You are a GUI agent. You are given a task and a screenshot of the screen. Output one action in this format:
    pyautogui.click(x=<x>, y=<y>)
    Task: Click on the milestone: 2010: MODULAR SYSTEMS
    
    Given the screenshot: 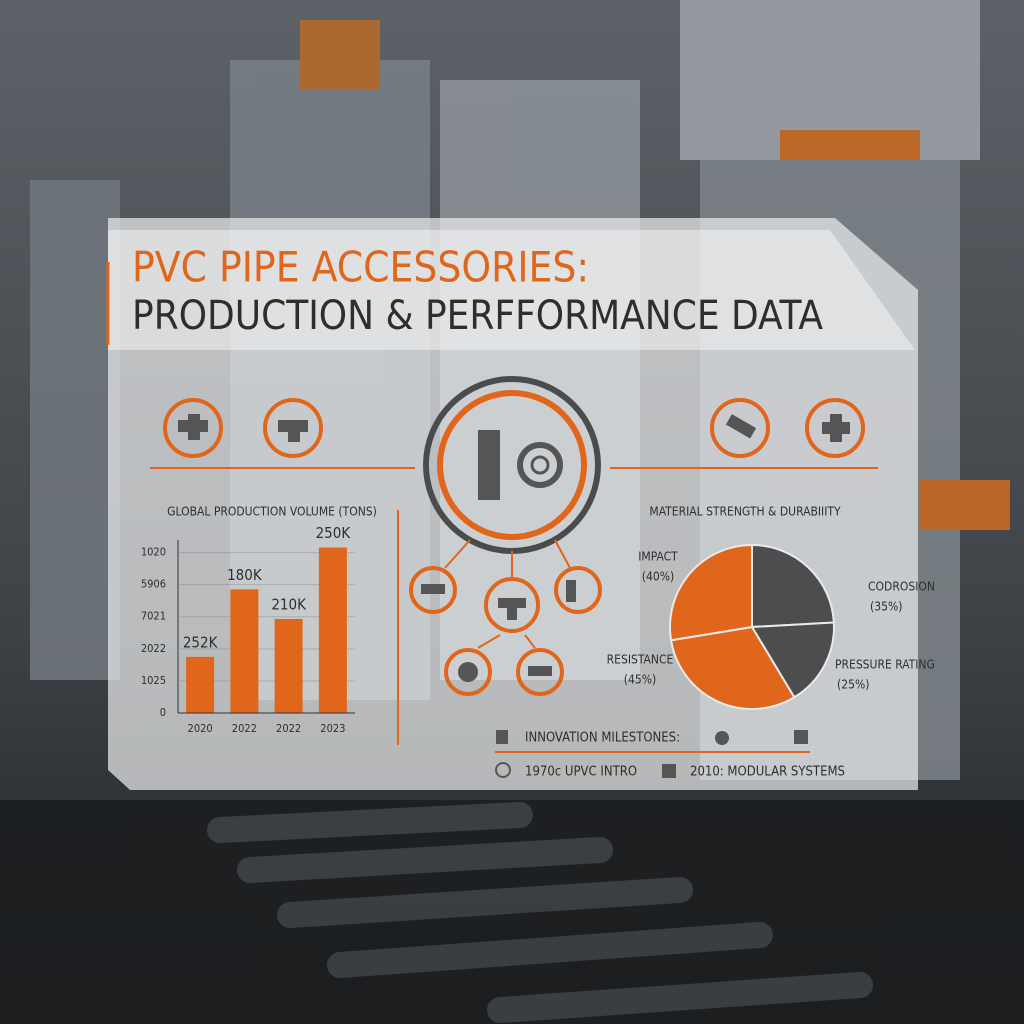 What is the action you would take?
    pyautogui.click(x=767, y=772)
    